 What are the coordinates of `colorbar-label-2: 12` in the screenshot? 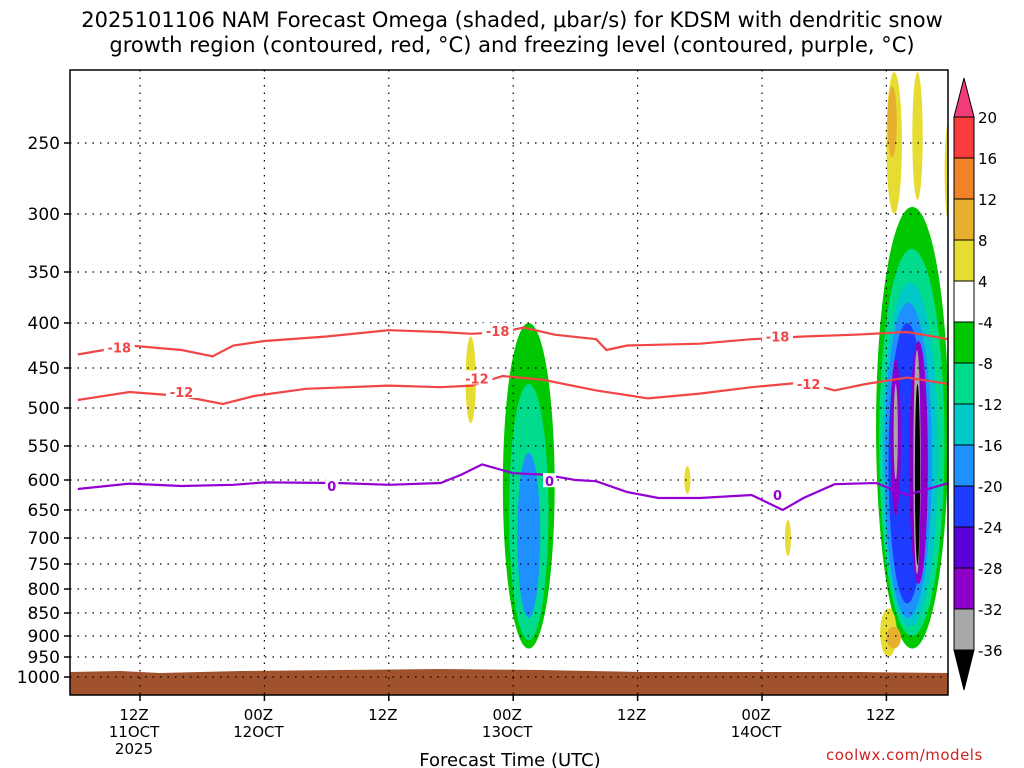 It's located at (987, 200).